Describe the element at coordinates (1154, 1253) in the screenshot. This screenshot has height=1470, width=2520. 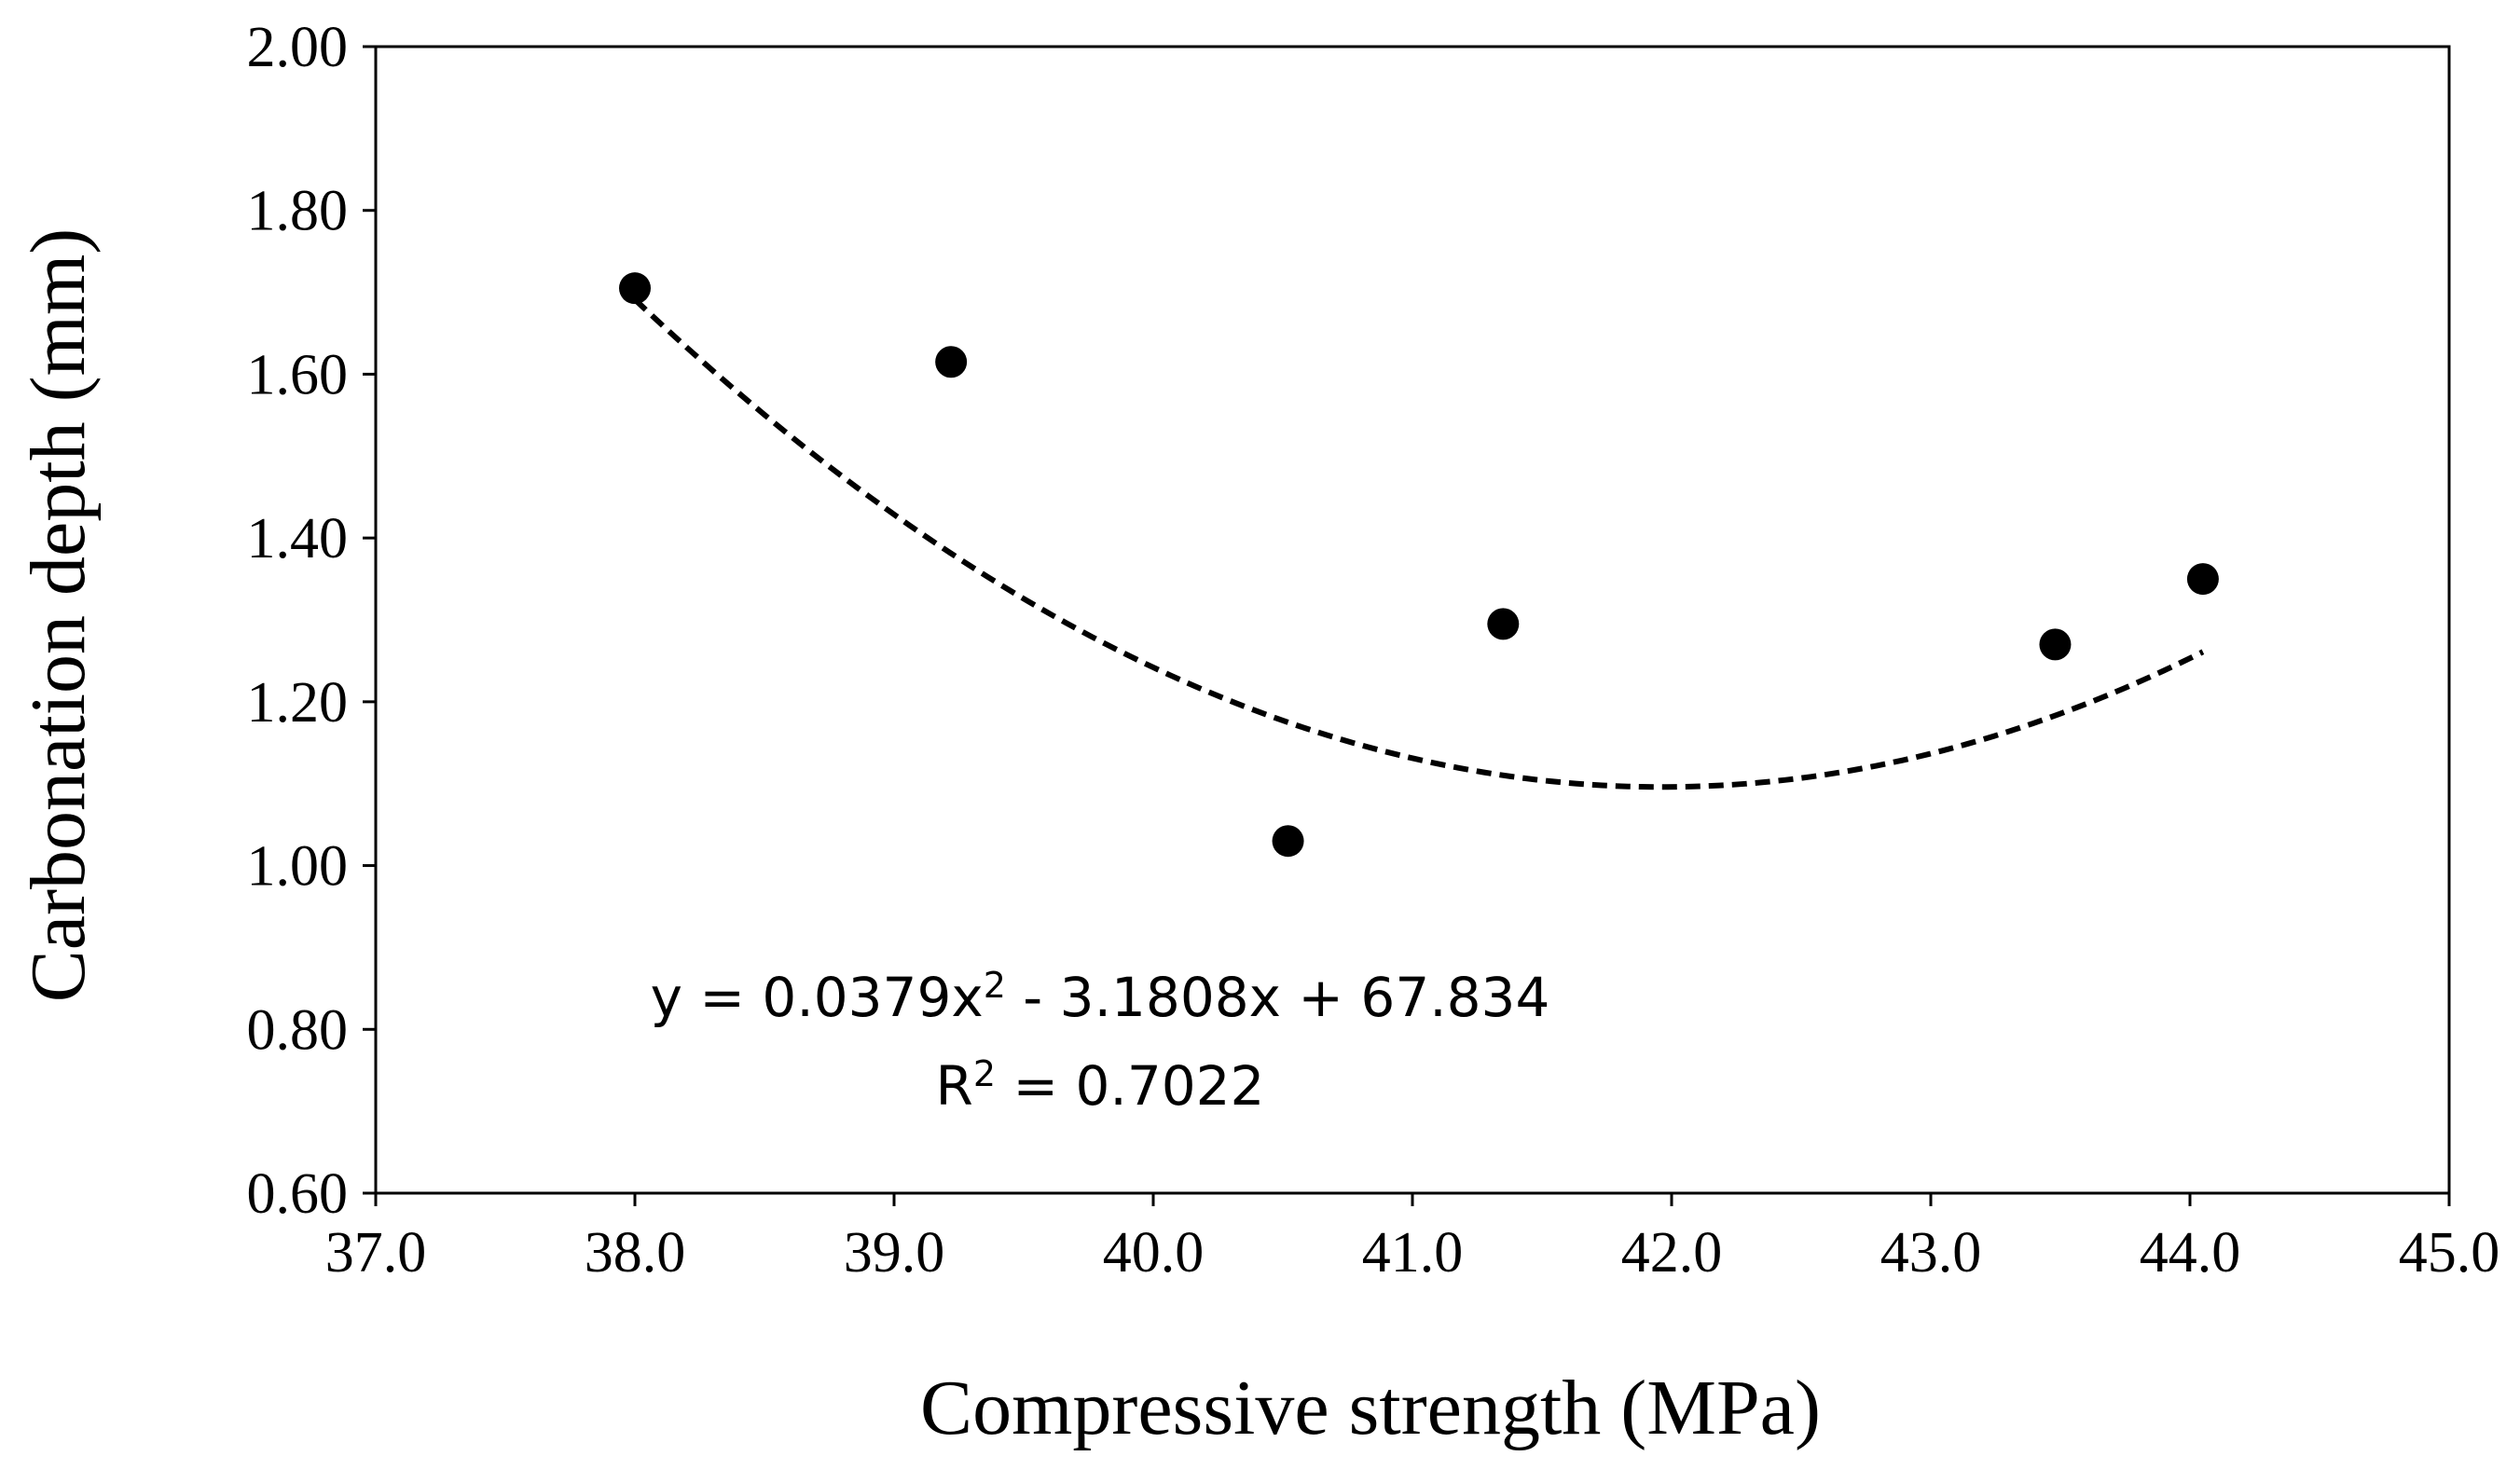
I see `x-tick-label: 40.0` at that location.